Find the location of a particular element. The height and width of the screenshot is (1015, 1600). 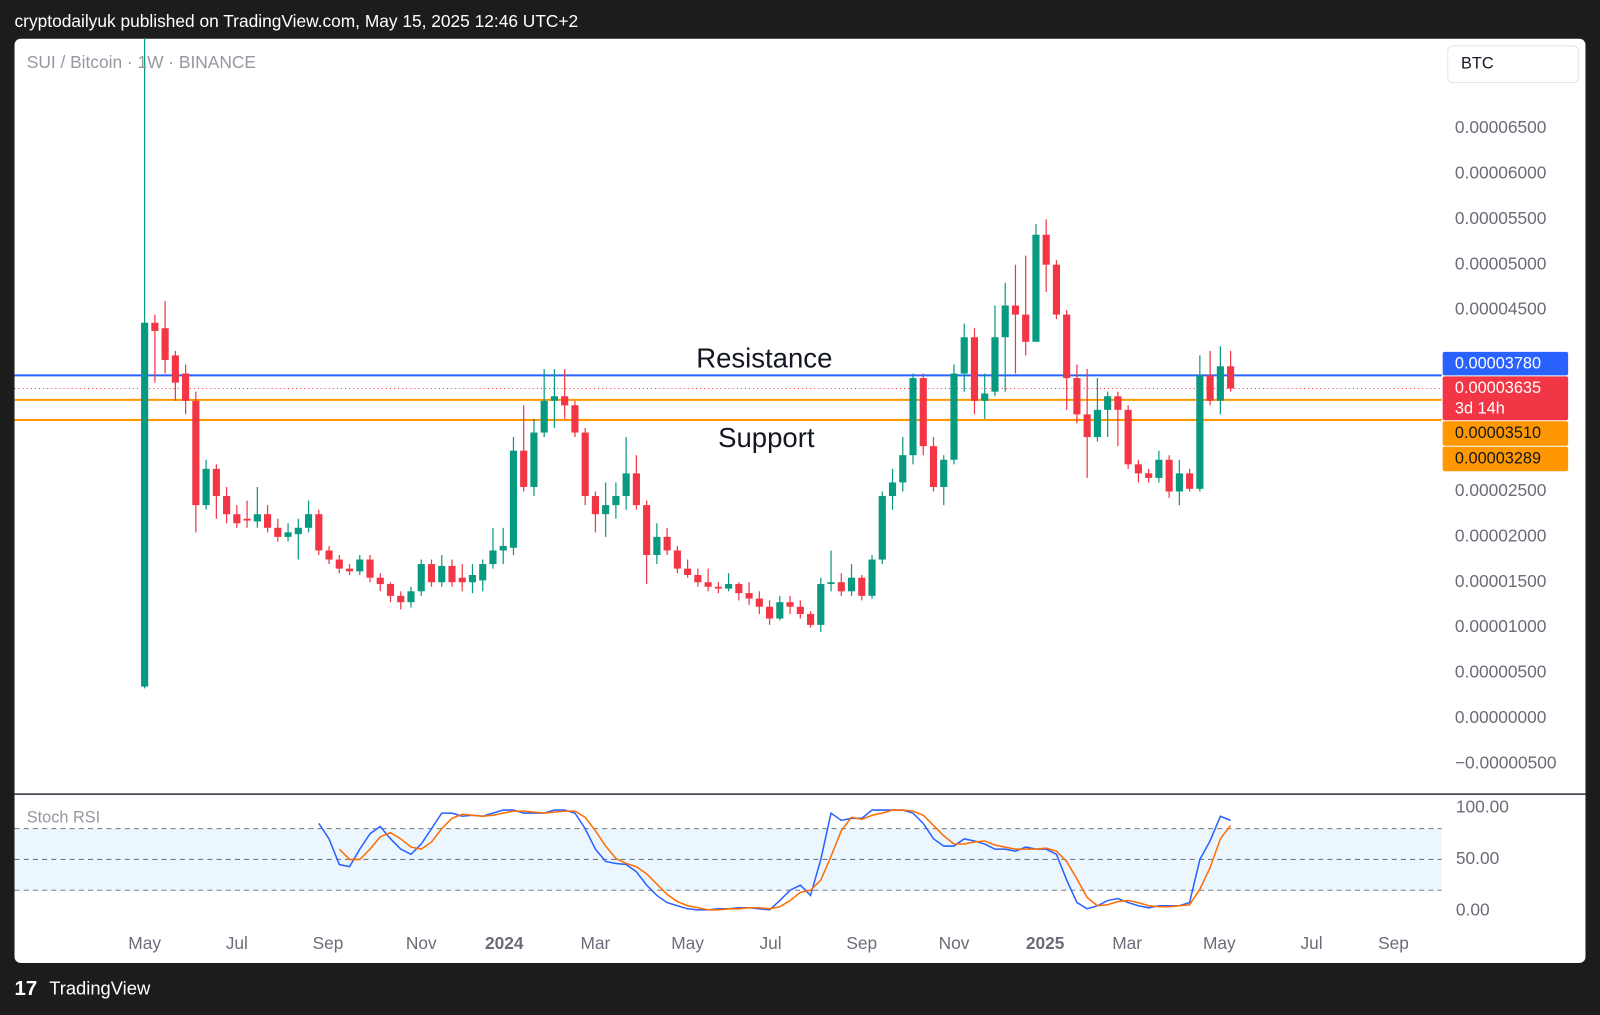

support-annotation: Support is located at coordinates (766, 437).